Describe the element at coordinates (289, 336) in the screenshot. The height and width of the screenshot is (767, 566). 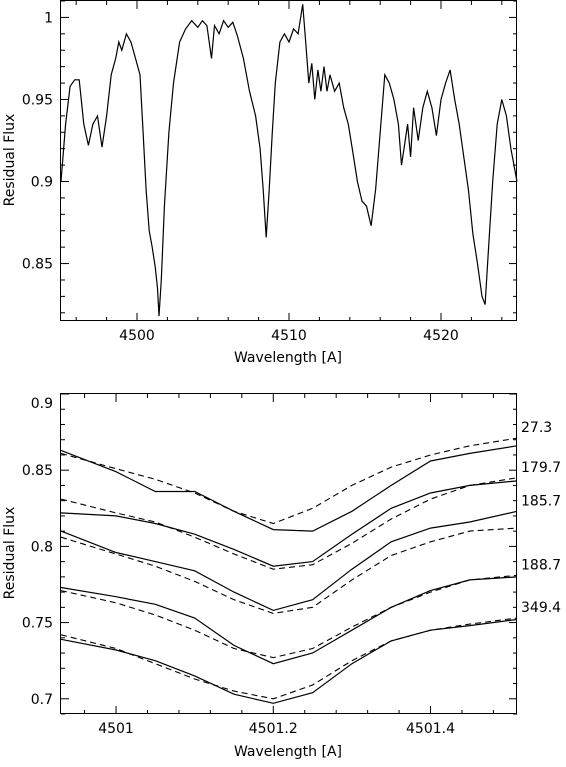
I see `top-x-tick-label: 4510` at that location.